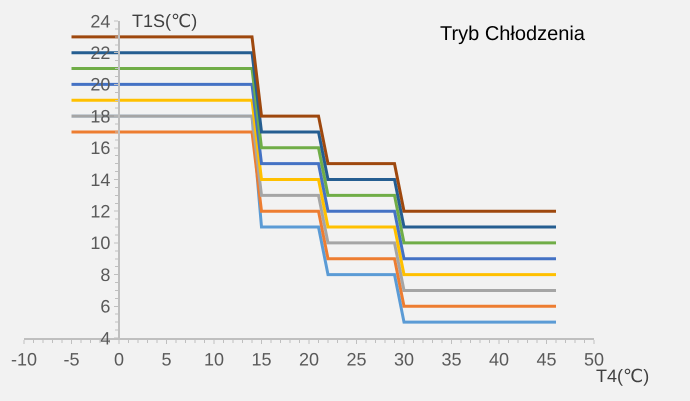 The height and width of the screenshot is (401, 690). Describe the element at coordinates (105, 306) in the screenshot. I see `y-tick-label: 6` at that location.